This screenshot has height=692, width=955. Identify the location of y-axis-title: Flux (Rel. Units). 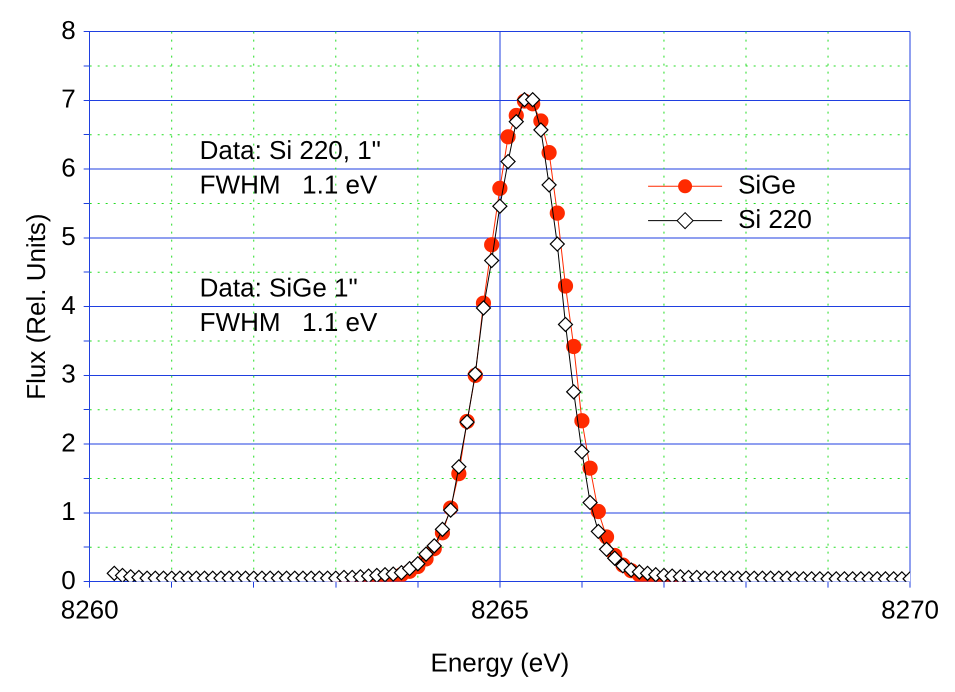
(35, 306).